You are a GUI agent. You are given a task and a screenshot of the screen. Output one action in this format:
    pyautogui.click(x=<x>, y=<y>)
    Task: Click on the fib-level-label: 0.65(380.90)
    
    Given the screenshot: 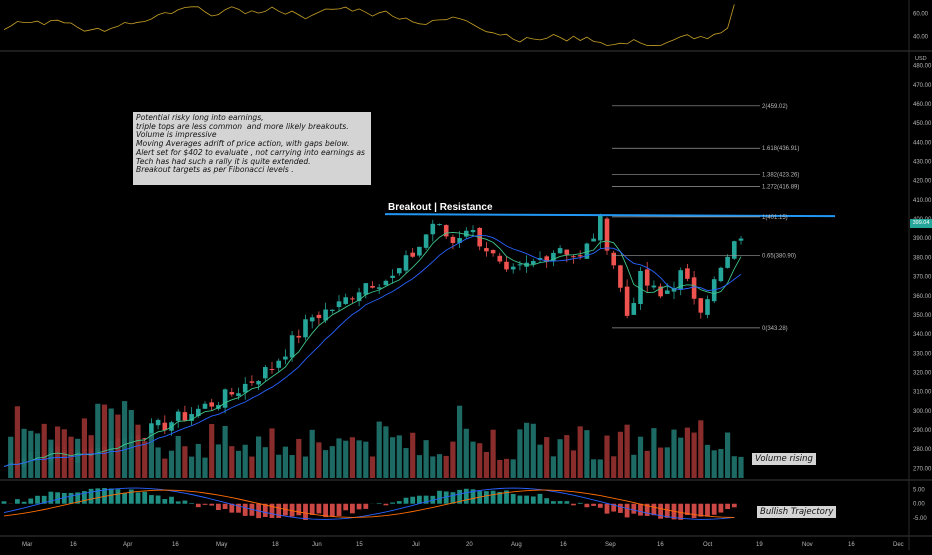 What is the action you would take?
    pyautogui.click(x=779, y=257)
    